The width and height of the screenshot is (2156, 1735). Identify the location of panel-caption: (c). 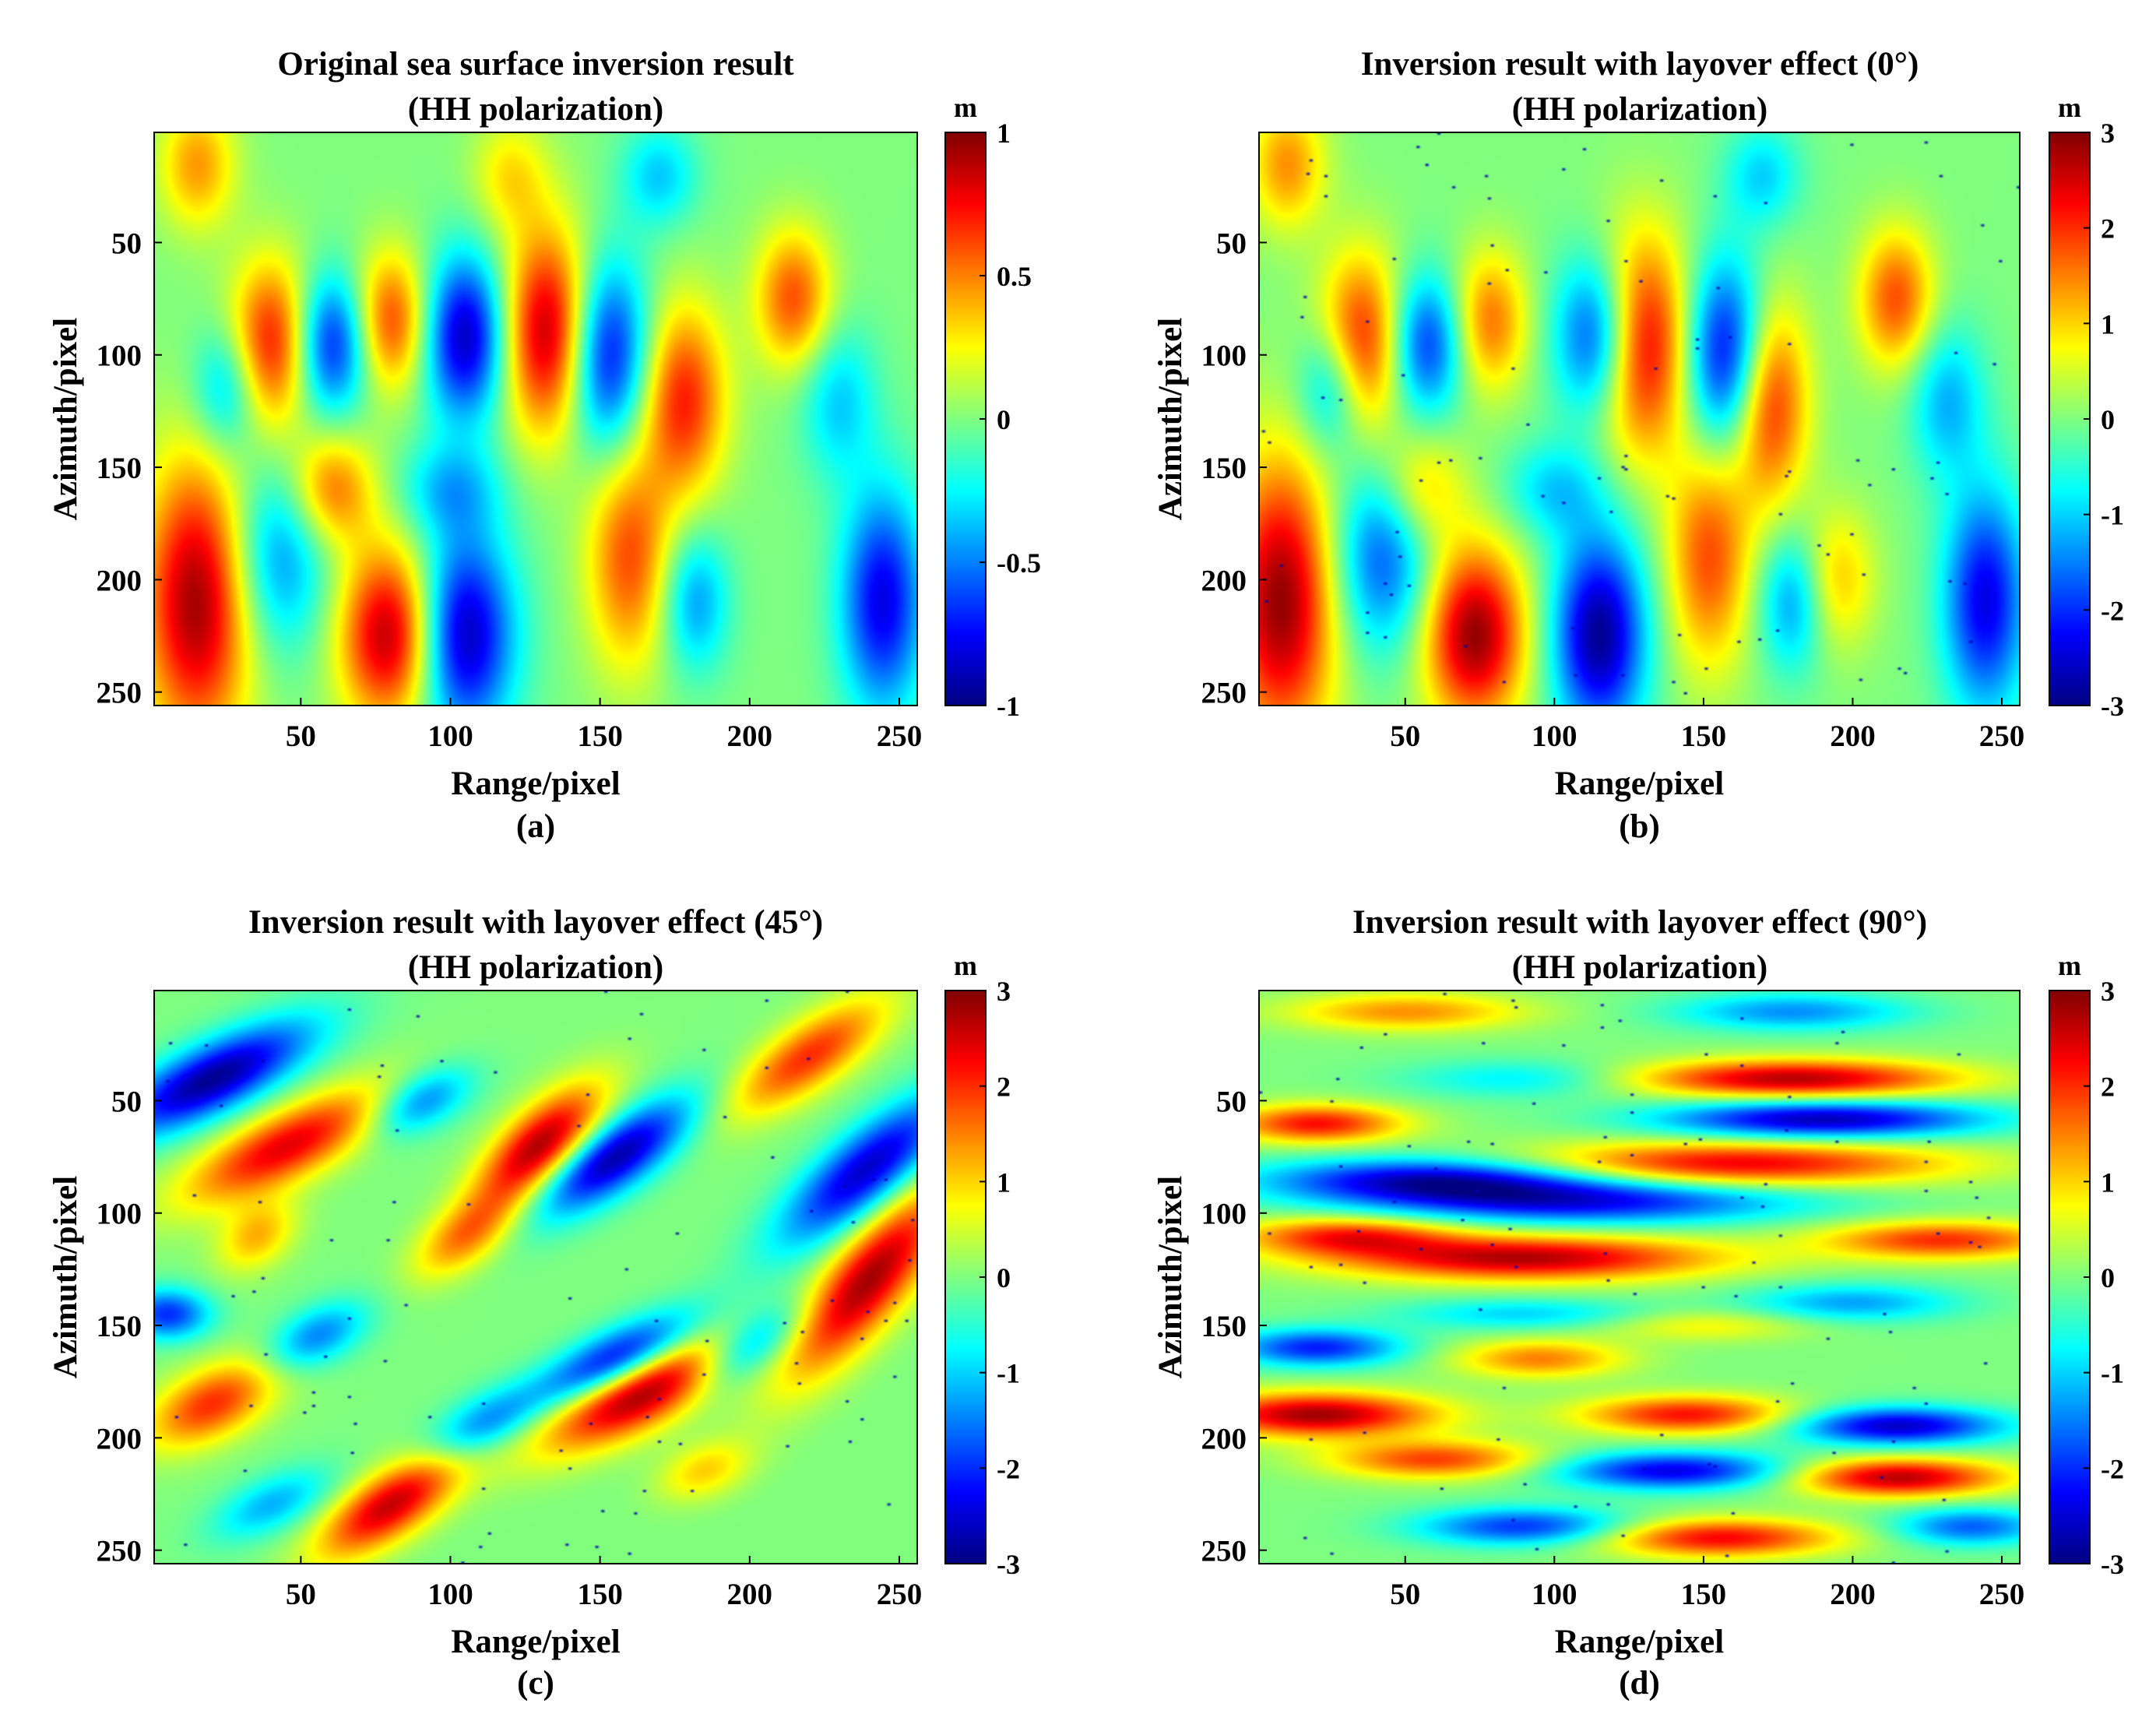
(535, 1683).